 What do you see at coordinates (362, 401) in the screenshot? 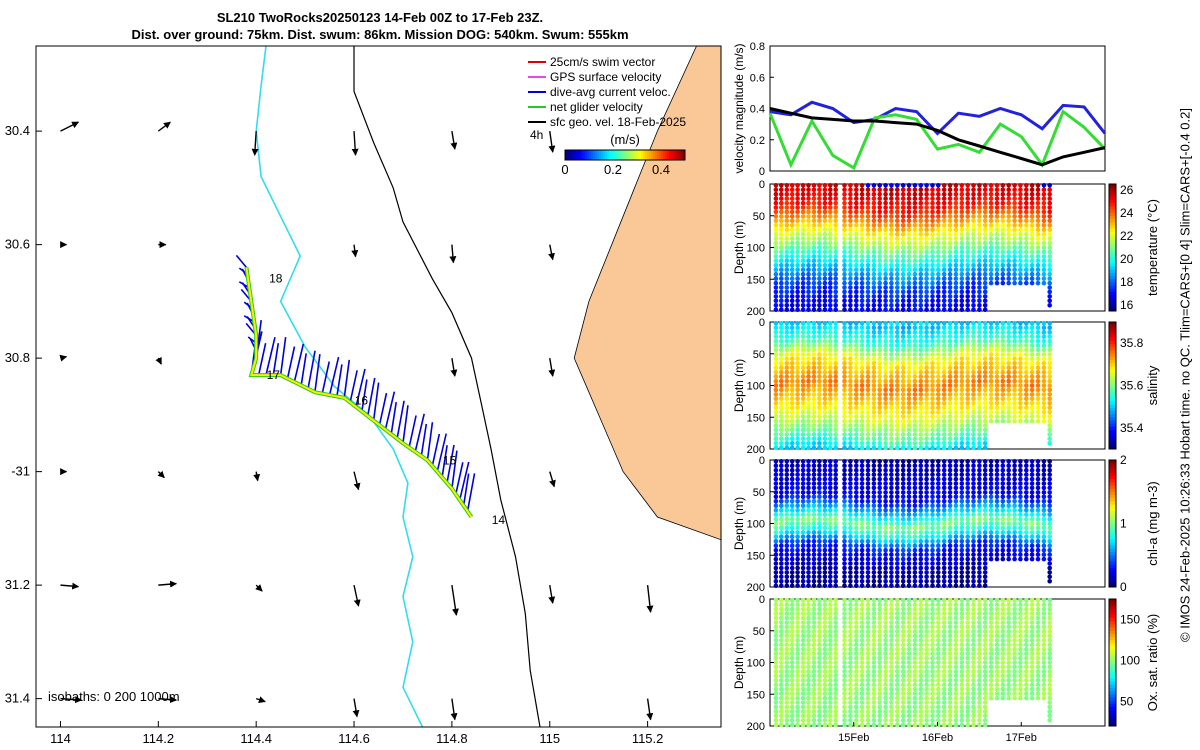
I see `track-day-label: 16` at bounding box center [362, 401].